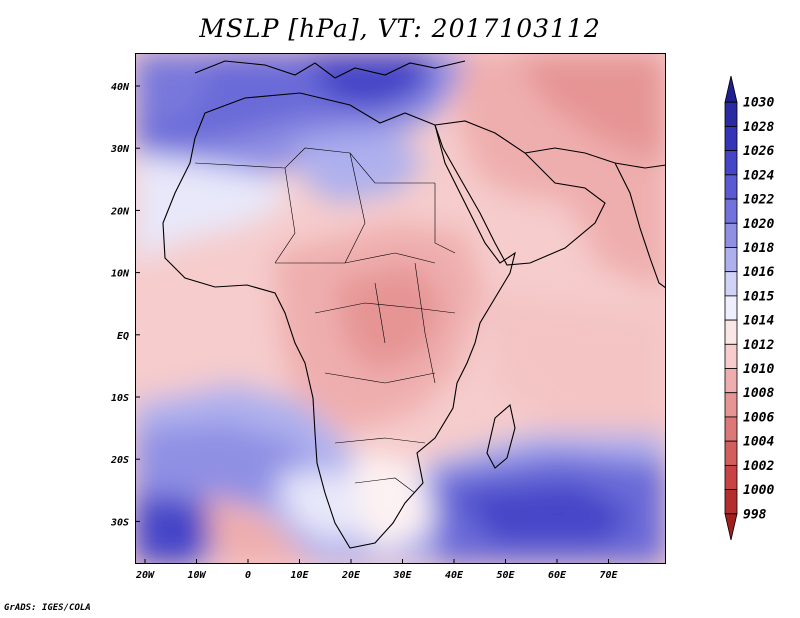  What do you see at coordinates (640, 225) in the screenshot?
I see `india-outline` at bounding box center [640, 225].